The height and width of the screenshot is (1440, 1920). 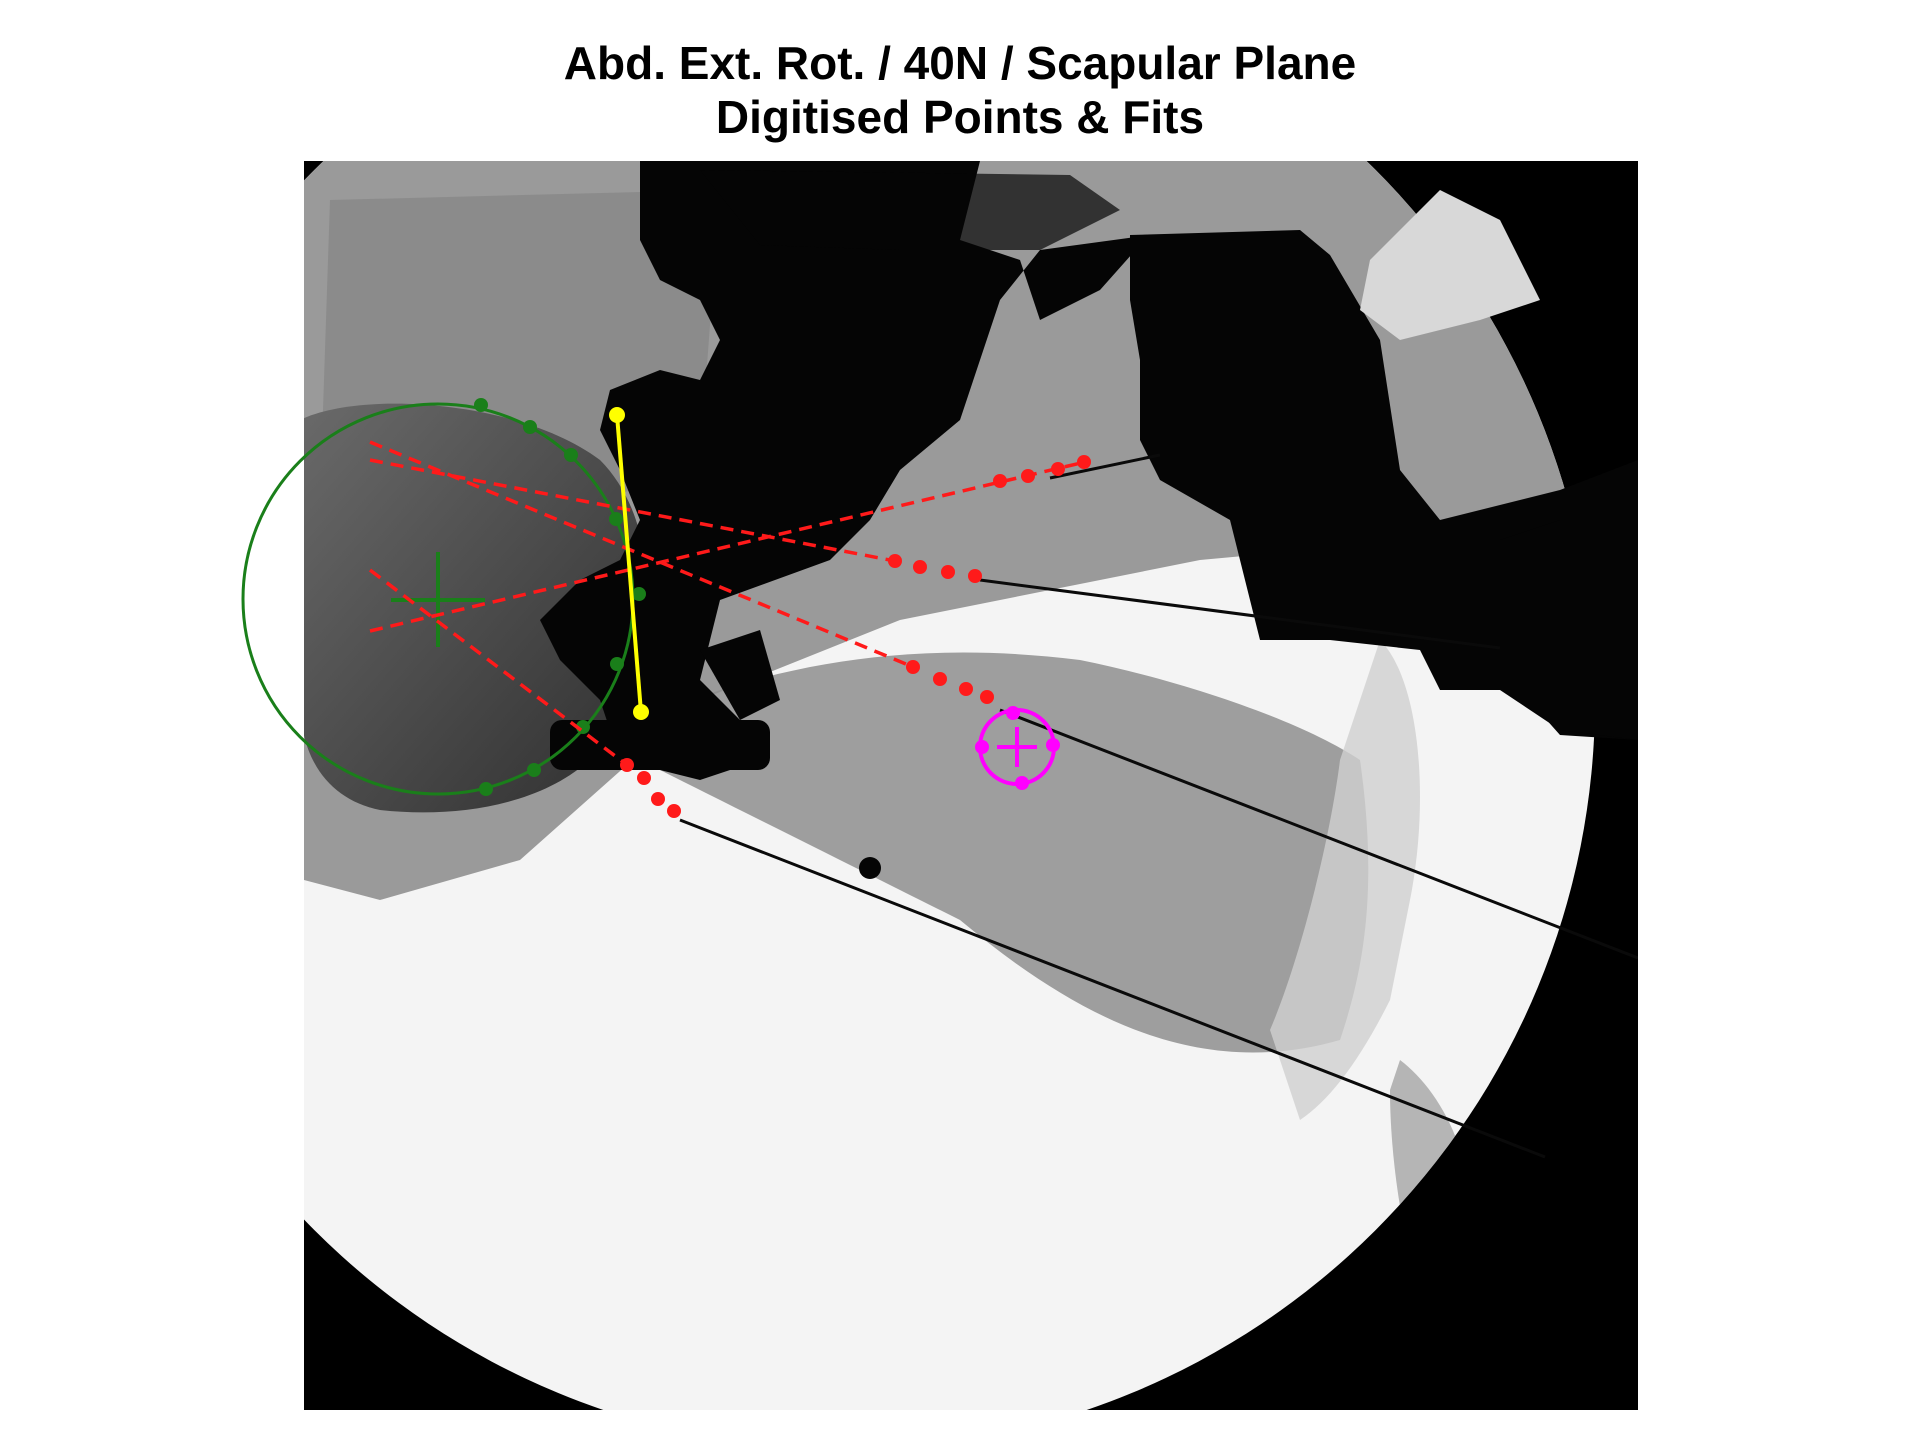 I want to click on bead-marker-fit, so click(x=1017, y=748).